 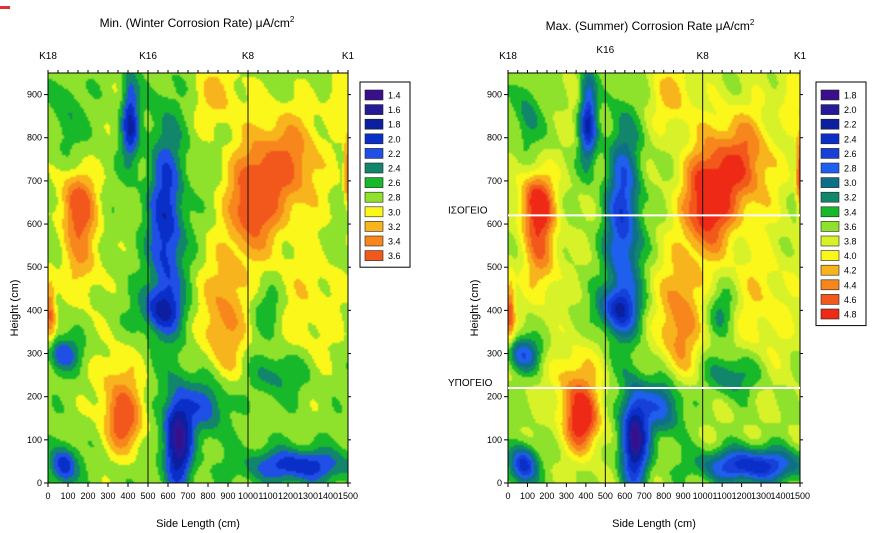 I want to click on x-tick-label: 700, so click(x=187, y=496).